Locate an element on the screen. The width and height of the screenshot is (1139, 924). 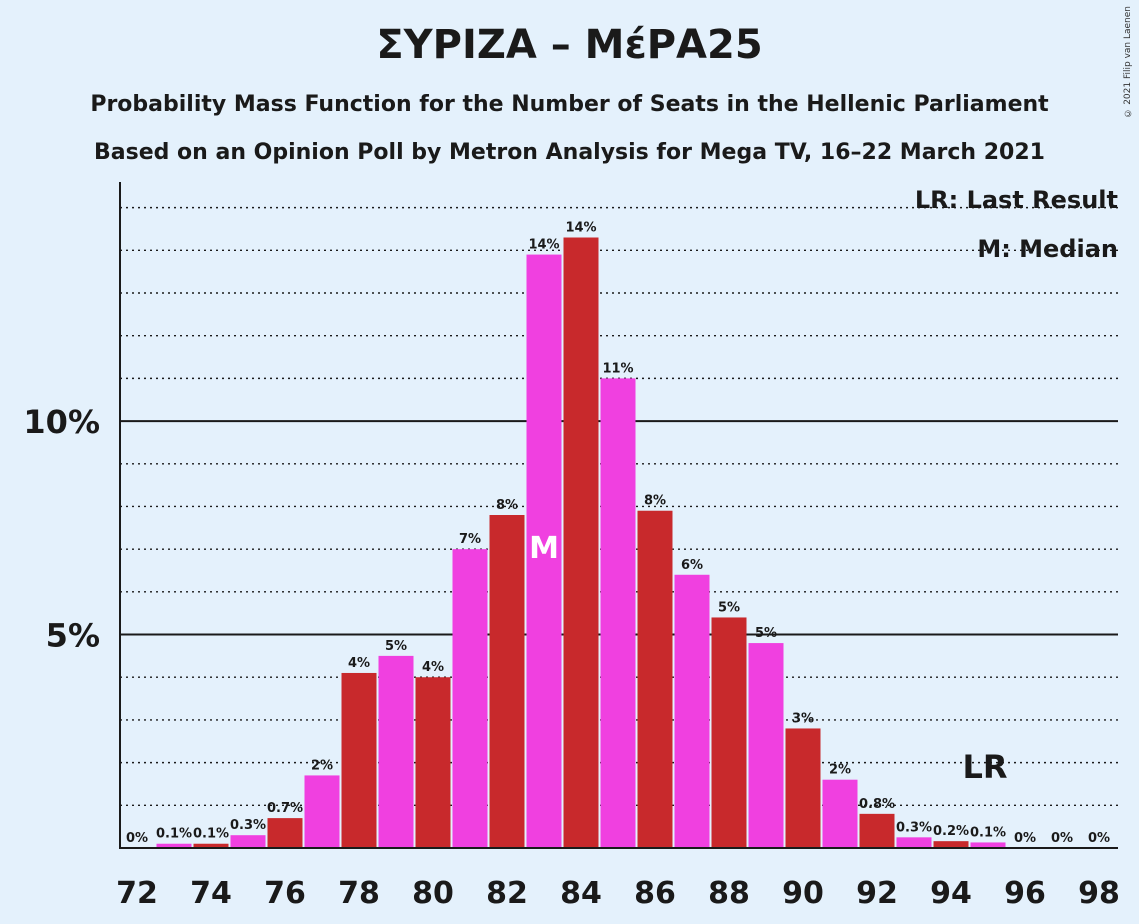
x-tick-label: 72 is located at coordinates (137, 893).